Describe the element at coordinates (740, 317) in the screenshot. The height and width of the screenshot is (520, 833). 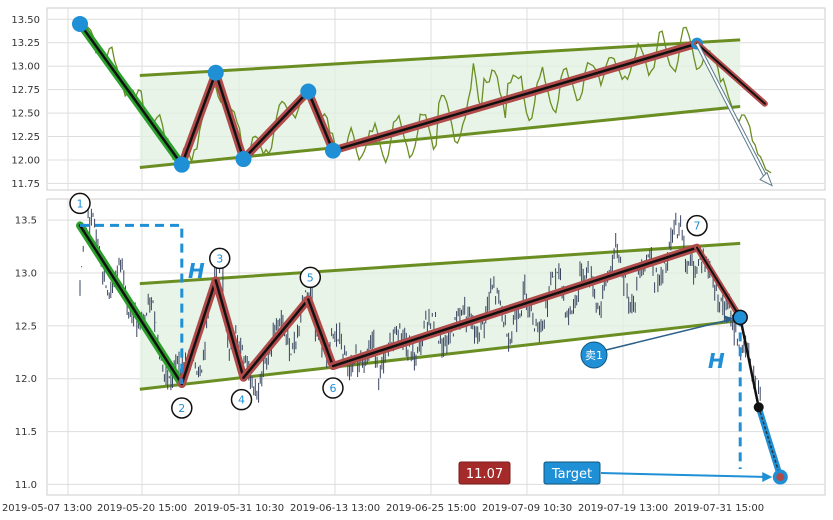
I see `breakout-marker` at that location.